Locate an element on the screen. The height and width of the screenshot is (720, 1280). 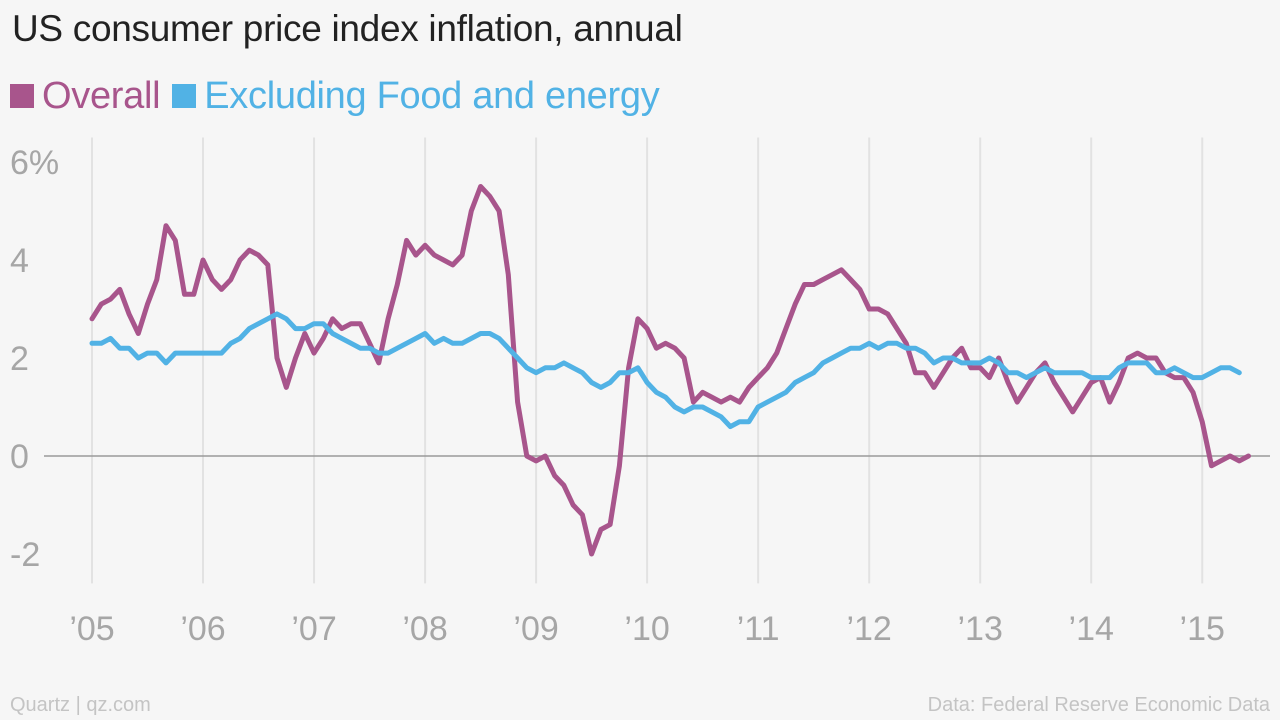
legend-item-overall: Overall is located at coordinates (85, 96).